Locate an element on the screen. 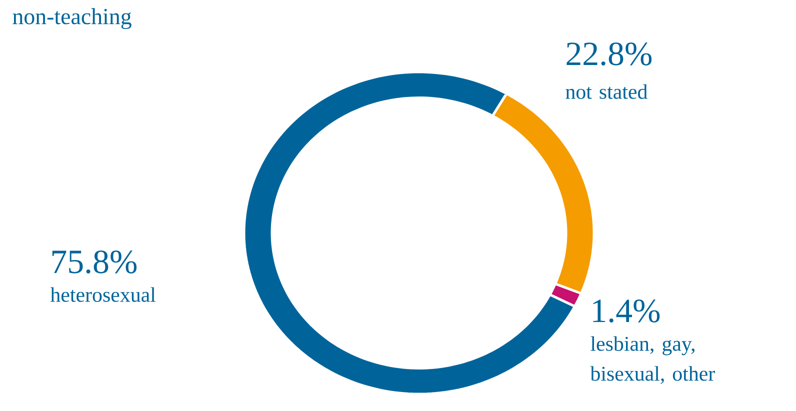 Image resolution: width=796 pixels, height=411 pixels. data-label: 1.4% is located at coordinates (626, 310).